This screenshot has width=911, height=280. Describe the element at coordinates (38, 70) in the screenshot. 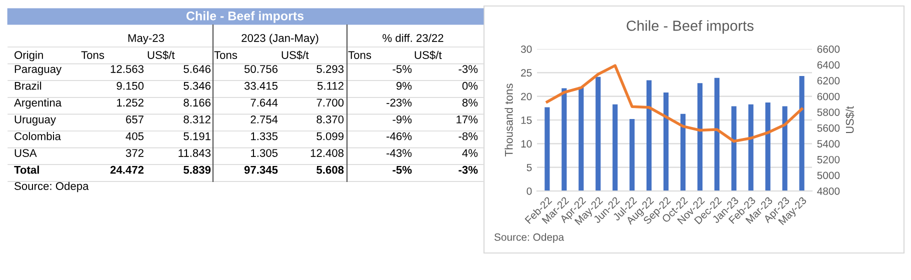

I see `category-label: Paraguay` at that location.